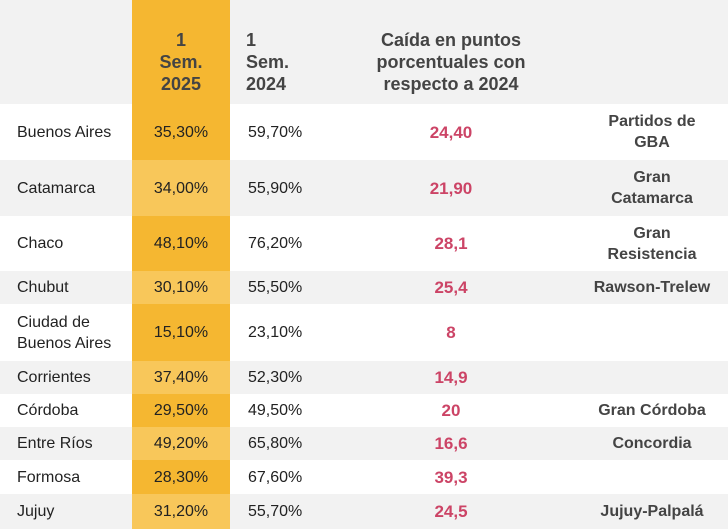 This screenshot has height=529, width=728. What do you see at coordinates (451, 477) in the screenshot?
I see `cell-caida: 39,3` at bounding box center [451, 477].